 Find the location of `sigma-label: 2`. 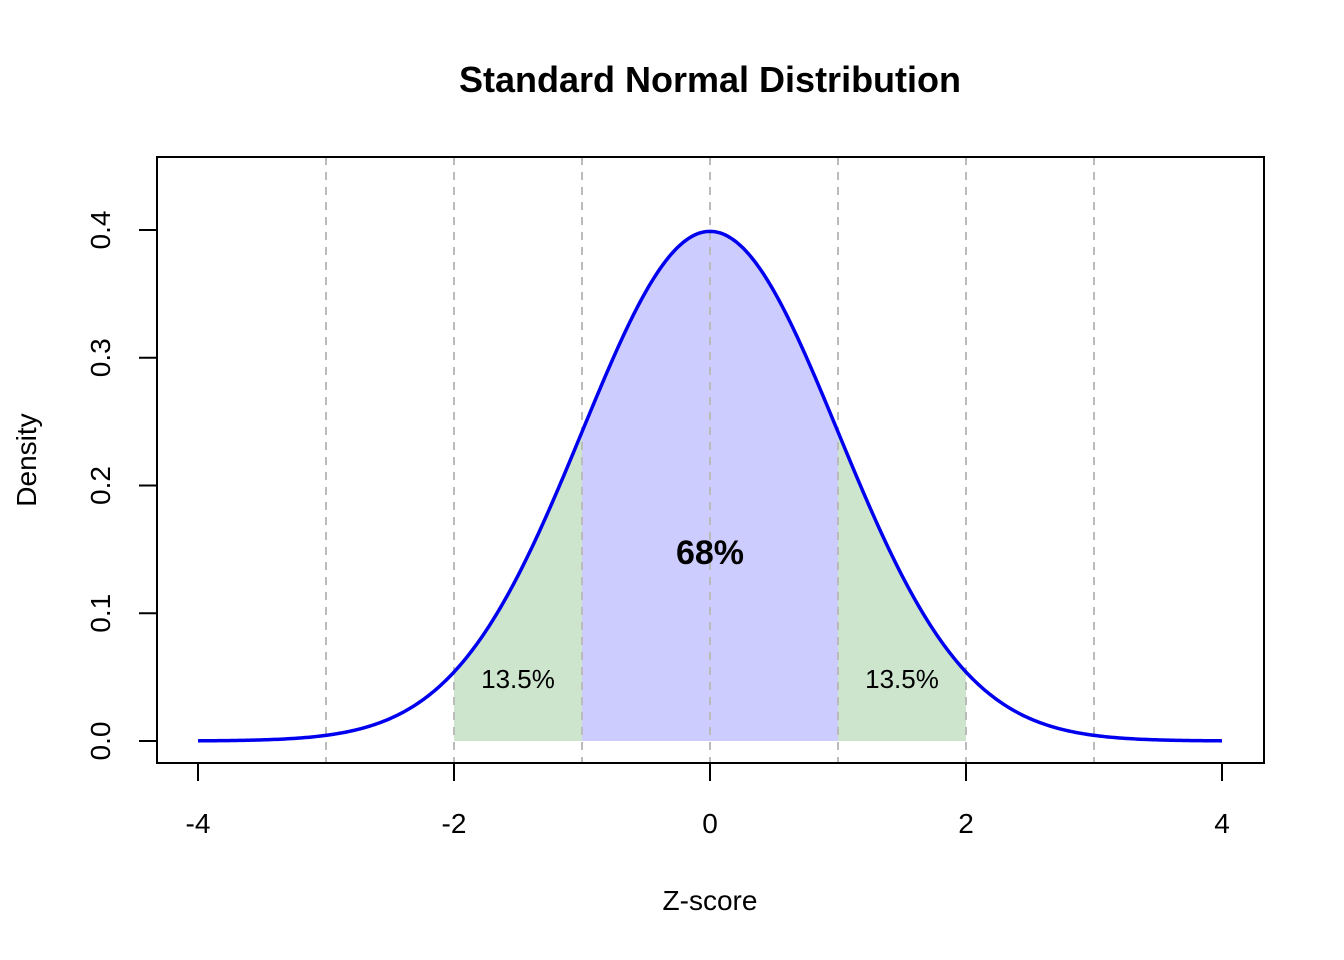

sigma-label: 2 is located at coordinates (969, 770).